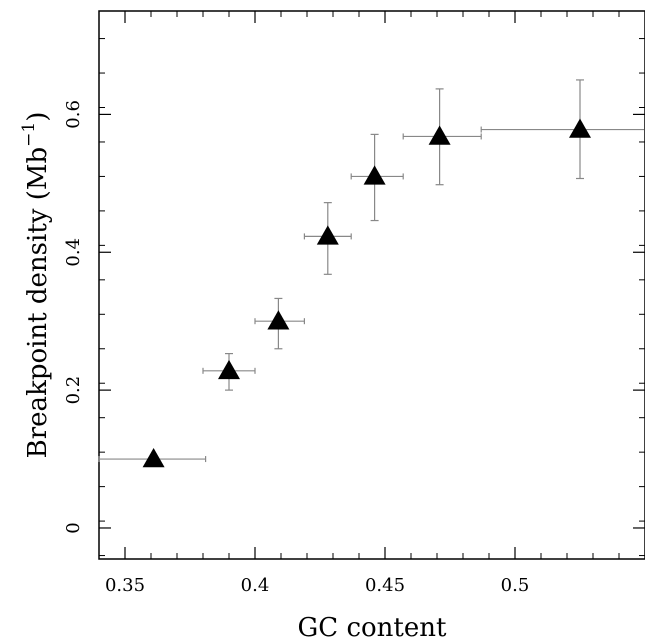 The image size is (645, 641). I want to click on x-tick-label: 0.4, so click(255, 585).